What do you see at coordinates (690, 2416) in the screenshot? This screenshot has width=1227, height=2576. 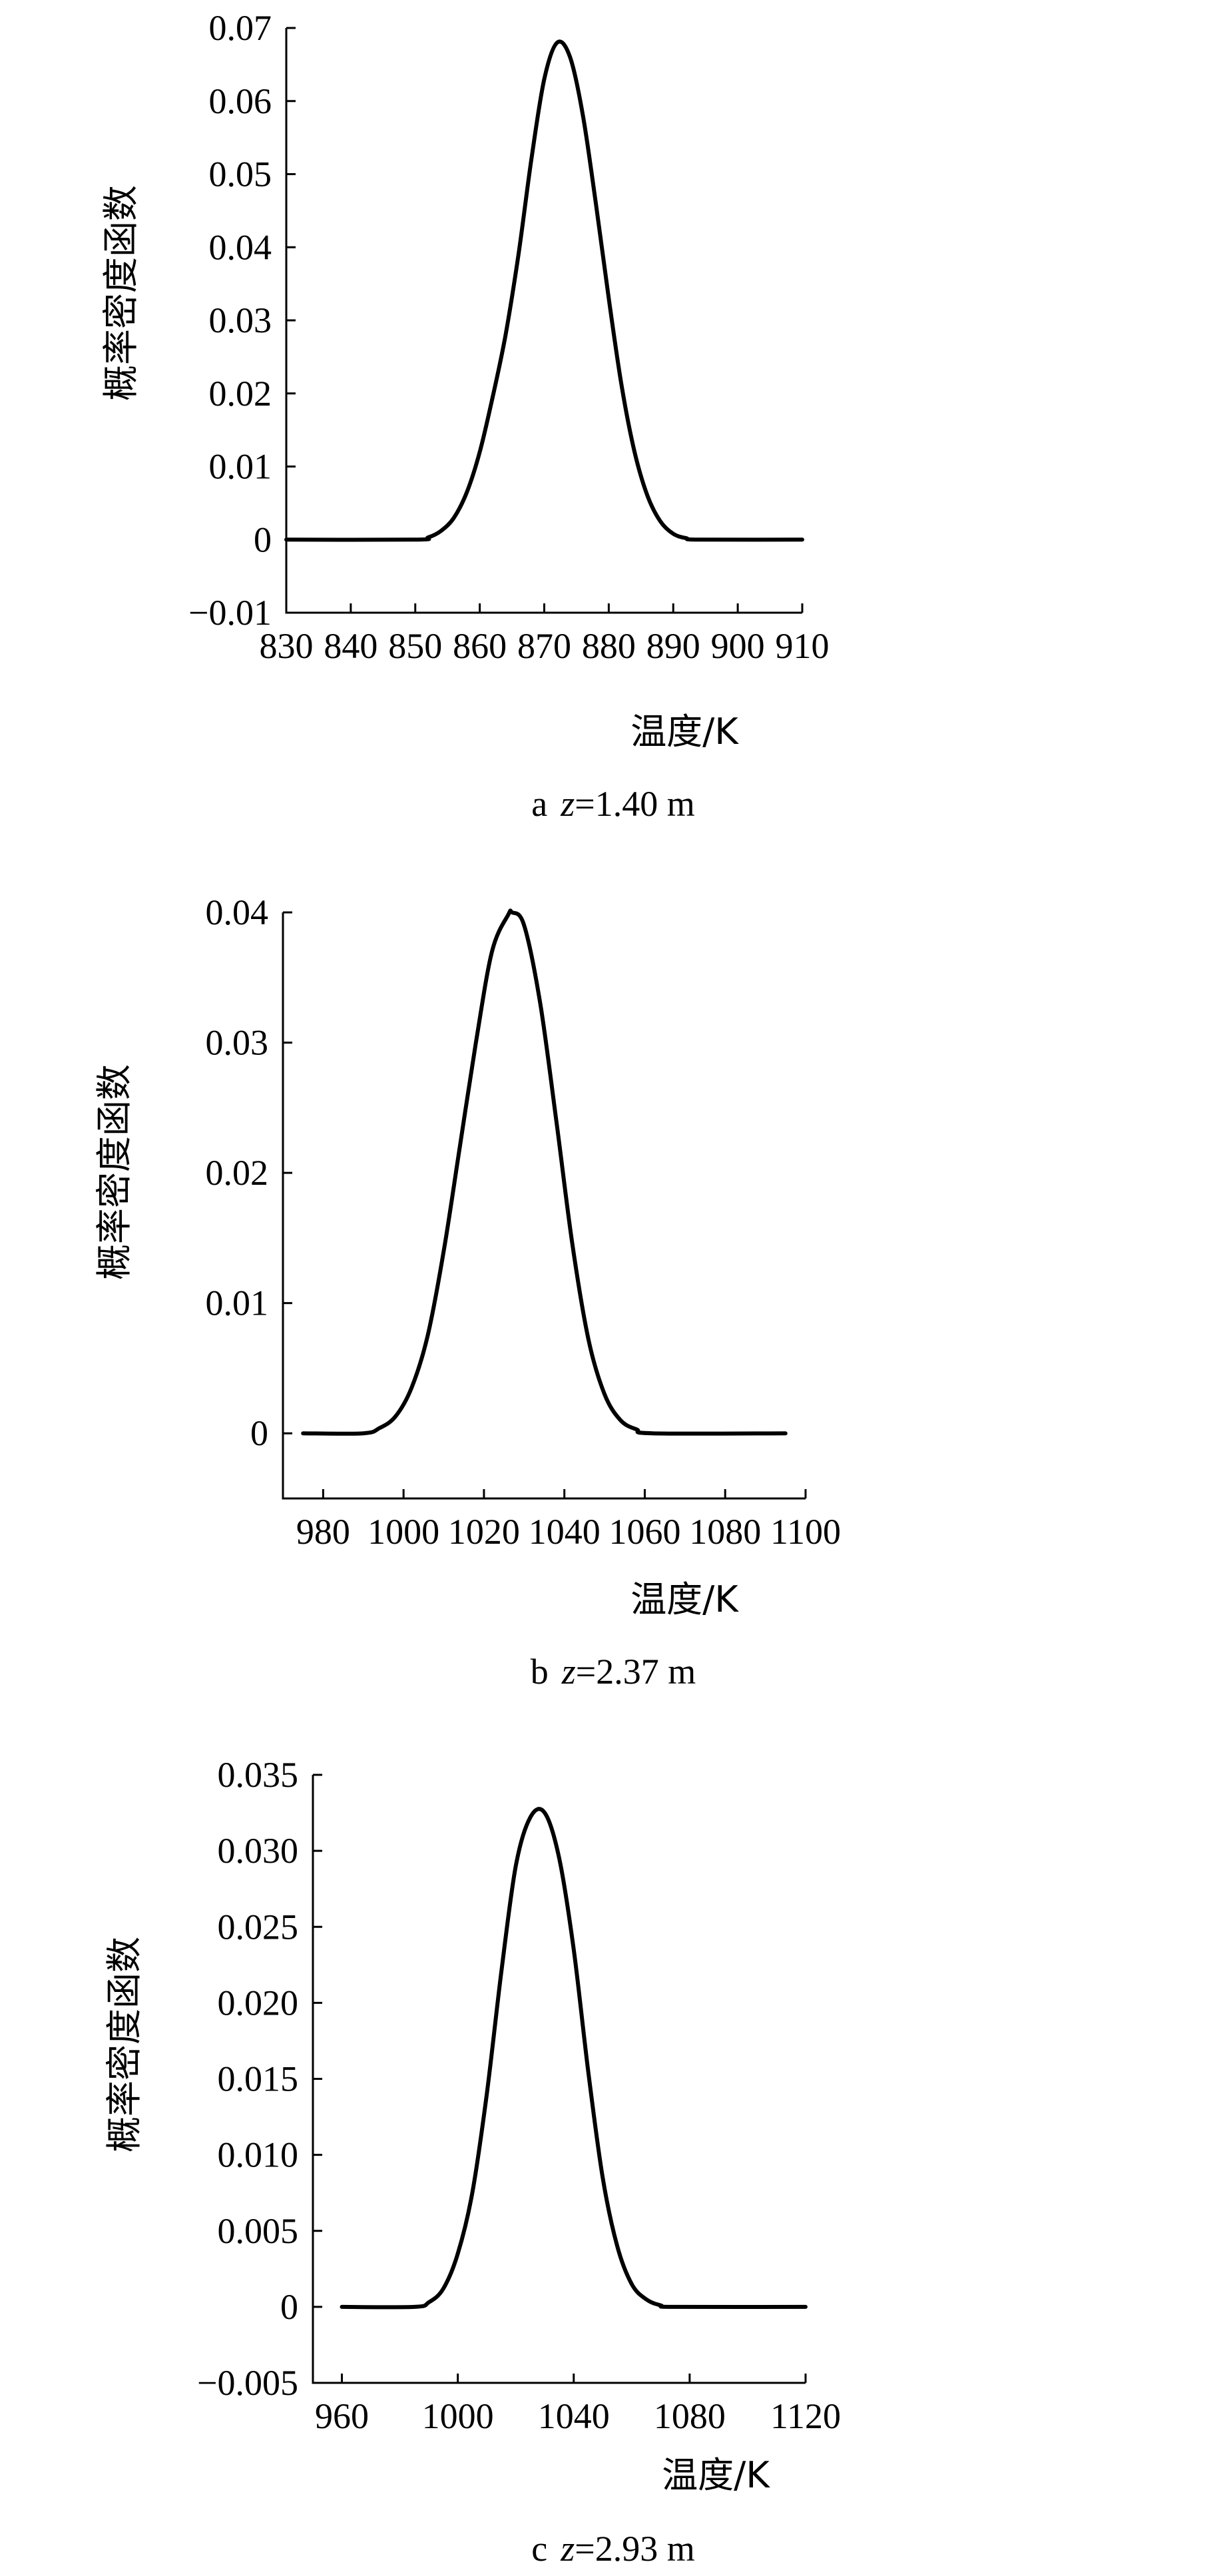 I see `x-tick-label-c: 1080` at bounding box center [690, 2416].